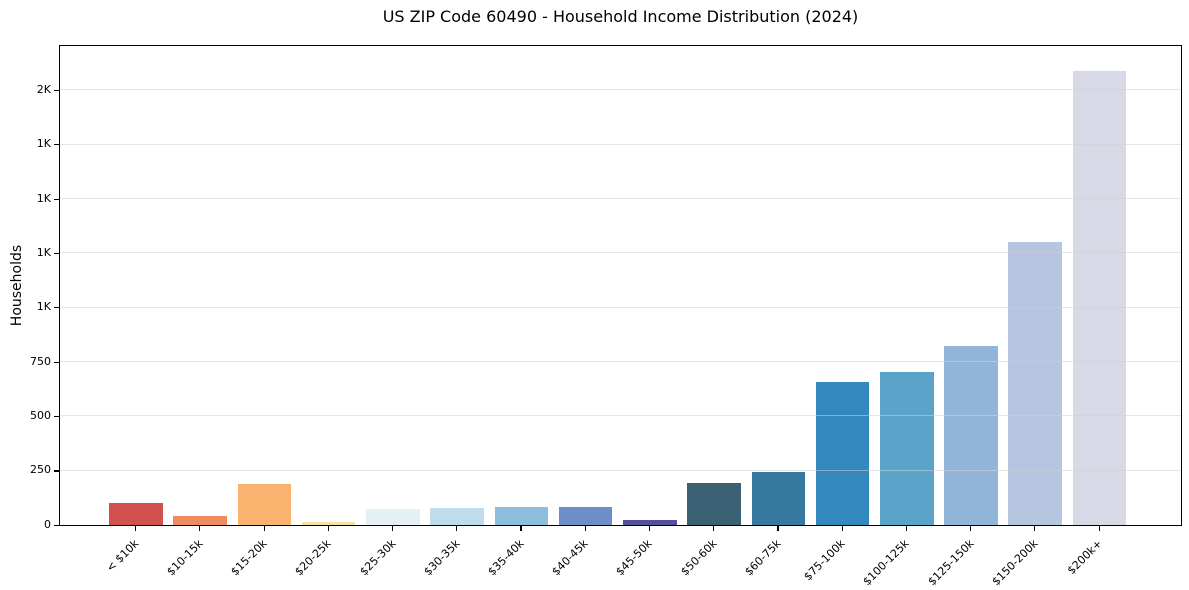  What do you see at coordinates (377, 558) in the screenshot?
I see `x-tick-label-text: $25-30k` at bounding box center [377, 558].